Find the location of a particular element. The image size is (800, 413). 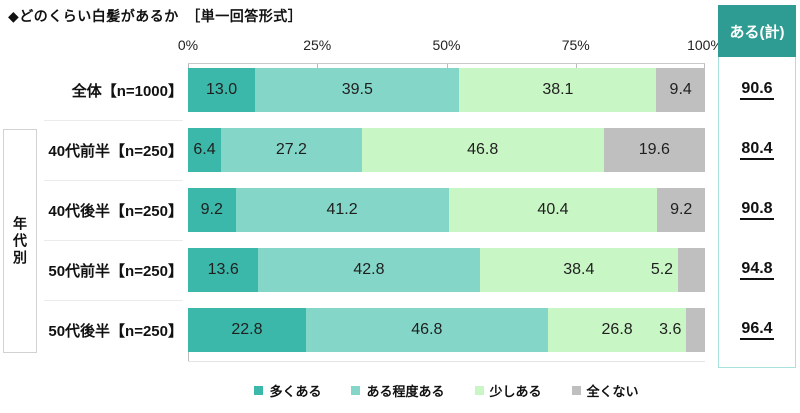

stacked-bar: 22.8 46.8 26.8 3.6 is located at coordinates (446, 330).